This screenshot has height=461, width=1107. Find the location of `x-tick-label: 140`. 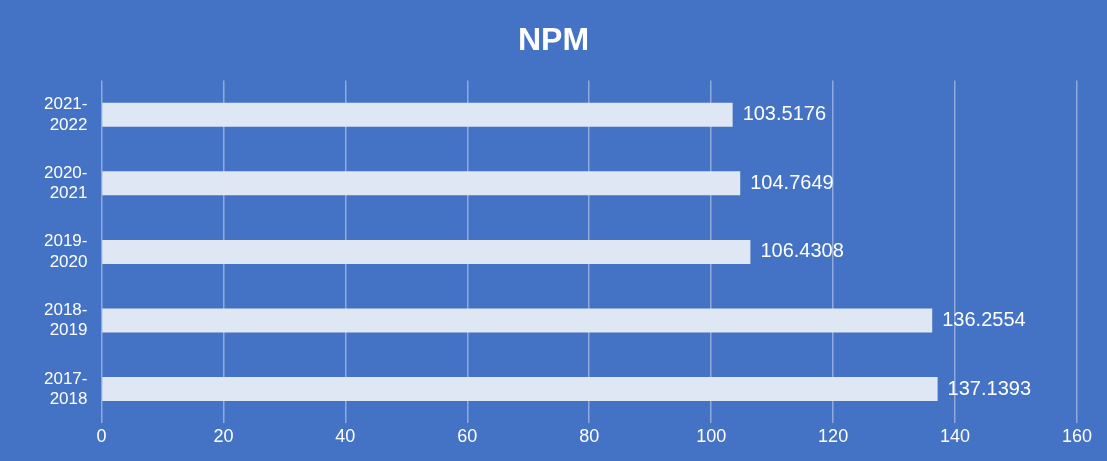

x-tick-label: 140 is located at coordinates (955, 436).